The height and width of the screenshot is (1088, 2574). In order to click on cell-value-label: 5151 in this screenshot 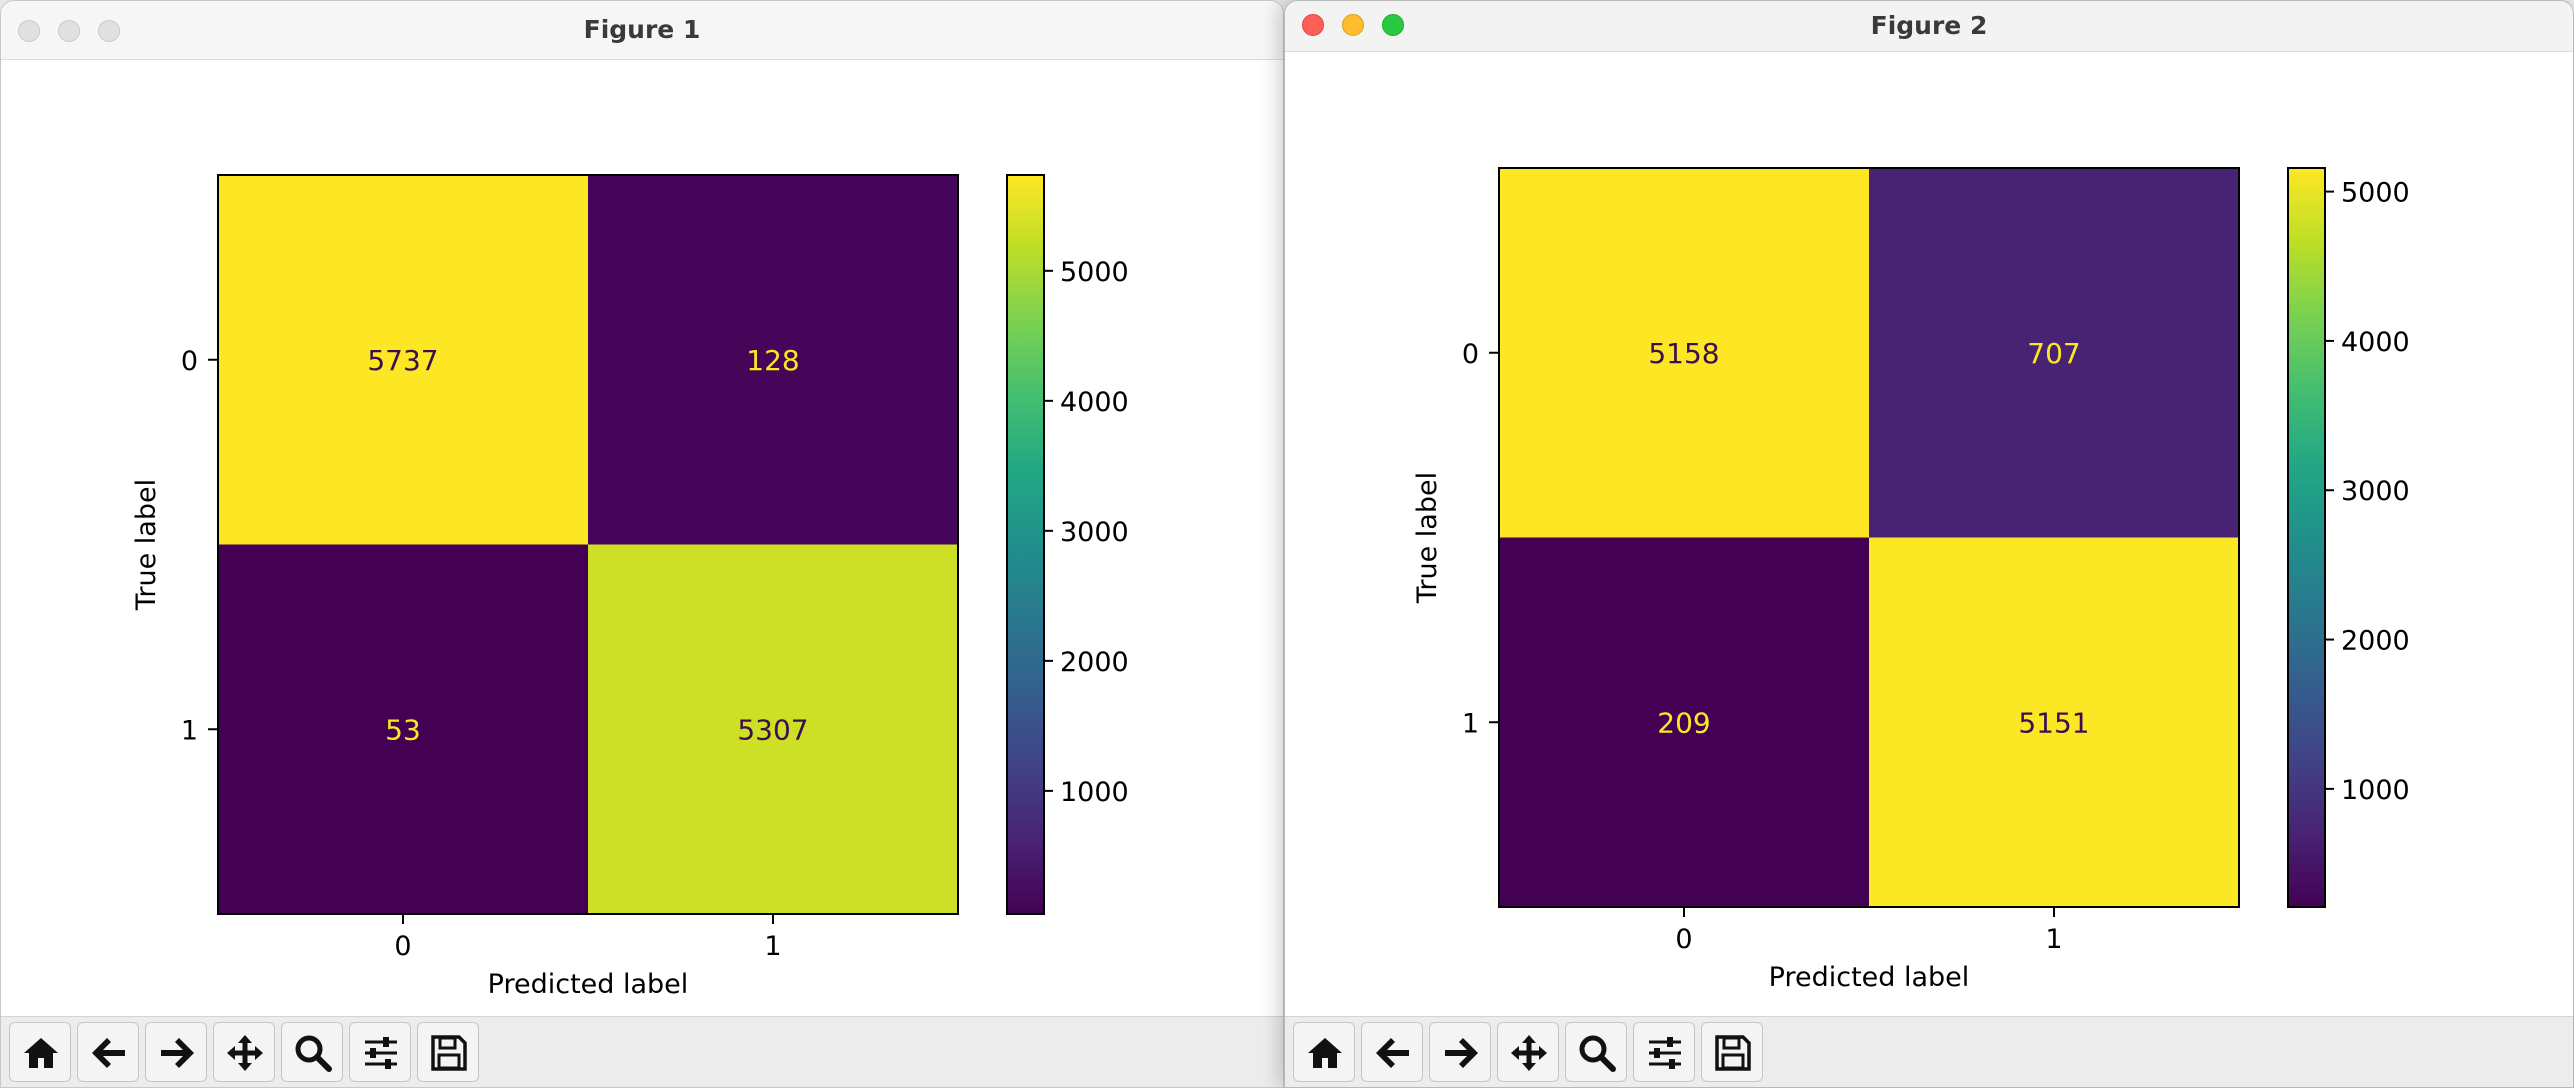, I will do `click(2053, 722)`.